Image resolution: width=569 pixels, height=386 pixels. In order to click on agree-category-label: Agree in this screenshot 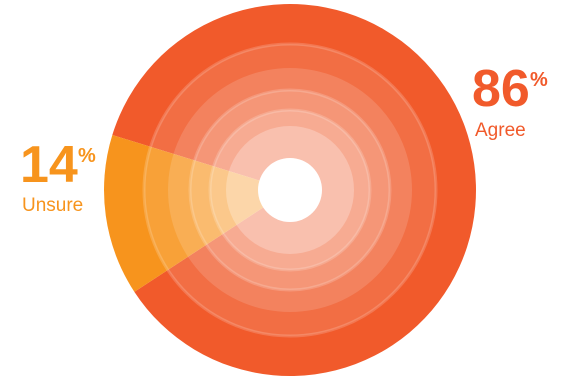, I will do `click(500, 130)`.